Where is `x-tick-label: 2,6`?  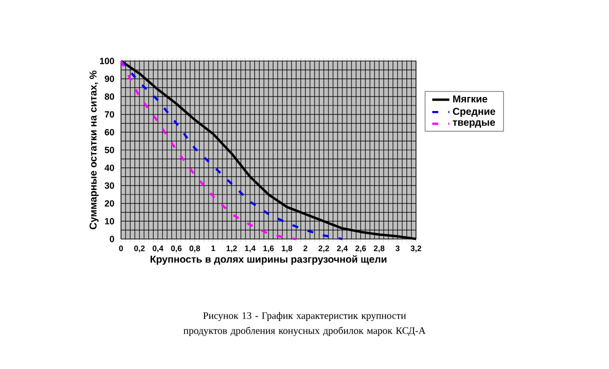
x-tick-label: 2,6 is located at coordinates (360, 249).